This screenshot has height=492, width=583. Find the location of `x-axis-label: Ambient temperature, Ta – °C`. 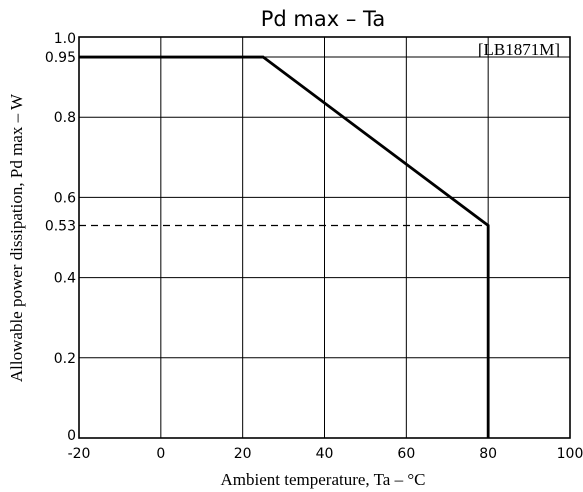

x-axis-label: Ambient temperature, Ta – °C is located at coordinates (323, 479).